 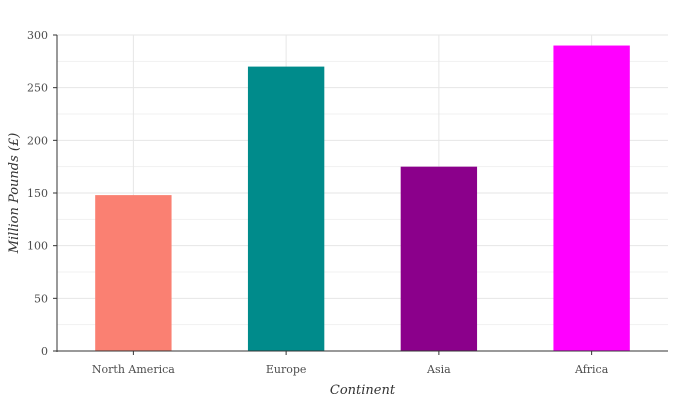 I want to click on y-tick-label: 0, so click(x=44, y=351).